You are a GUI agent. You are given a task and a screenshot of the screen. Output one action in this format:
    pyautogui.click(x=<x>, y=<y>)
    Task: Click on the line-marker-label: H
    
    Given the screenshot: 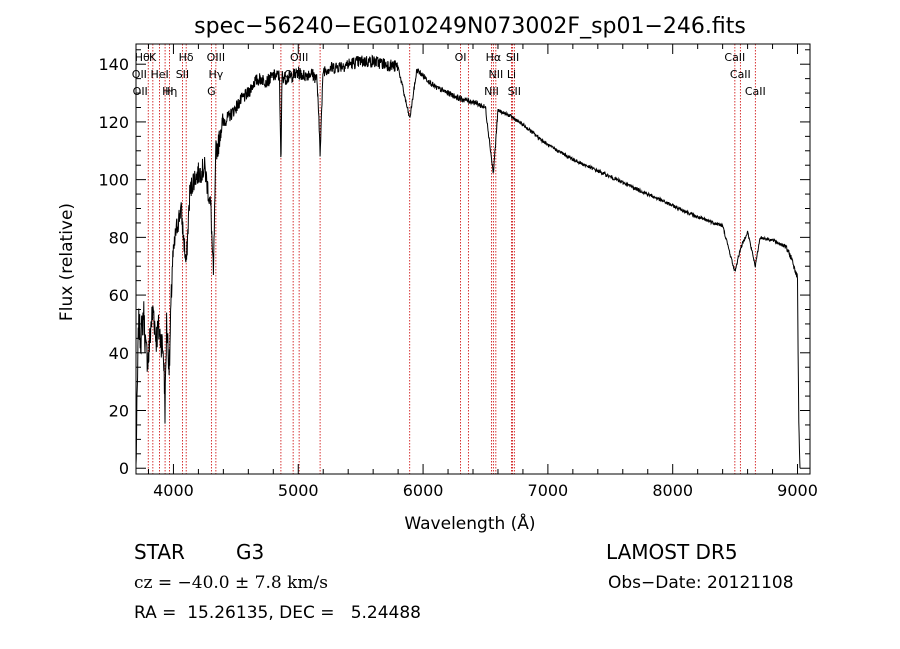 What is the action you would take?
    pyautogui.click(x=169, y=91)
    